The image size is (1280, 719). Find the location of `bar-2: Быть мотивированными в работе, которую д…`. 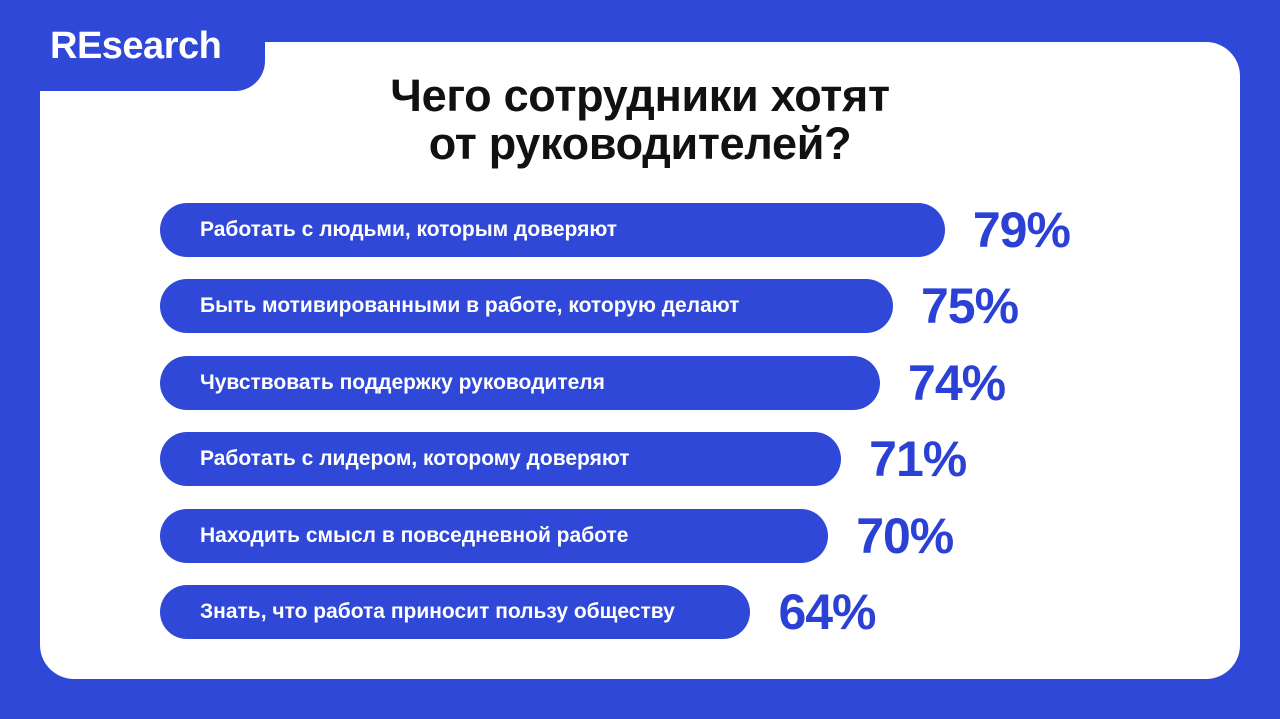

bar-2: Быть мотивированными в работе, которую д… is located at coordinates (526, 306).